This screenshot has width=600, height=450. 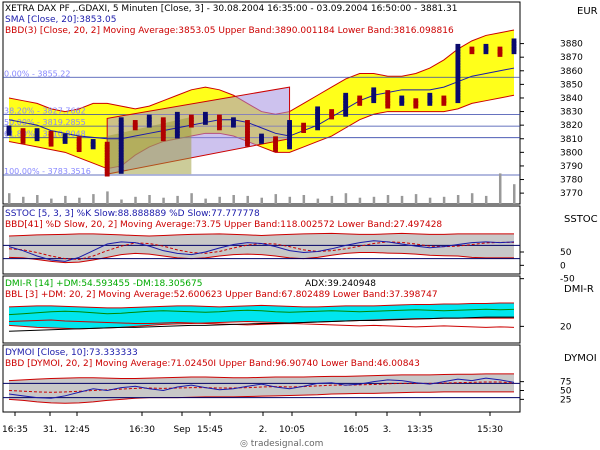 I want to click on dymoi_panel-ma-line, so click(x=261, y=387).